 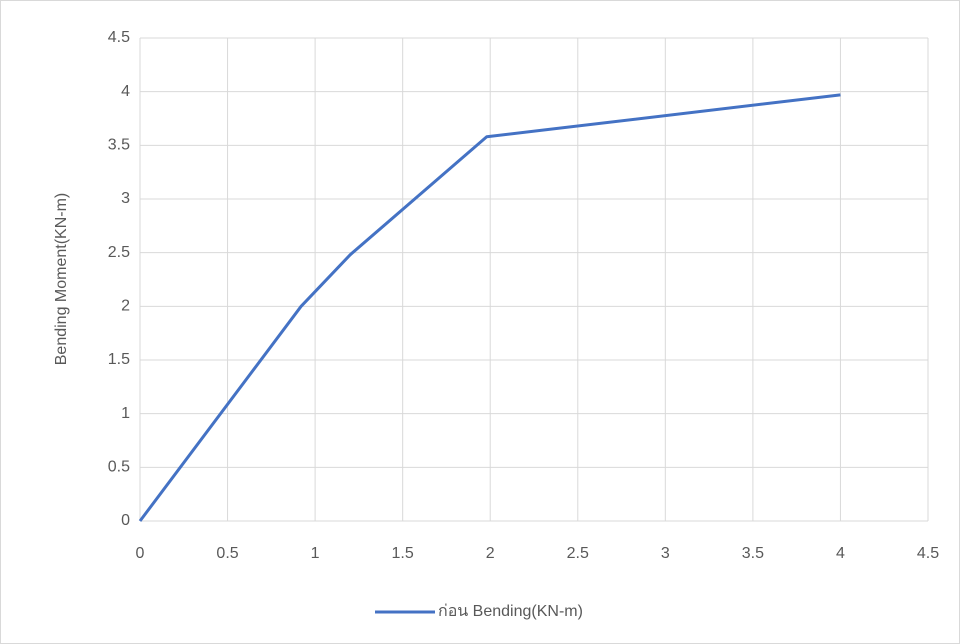 What do you see at coordinates (753, 553) in the screenshot?
I see `x-tick-label: 3.5` at bounding box center [753, 553].